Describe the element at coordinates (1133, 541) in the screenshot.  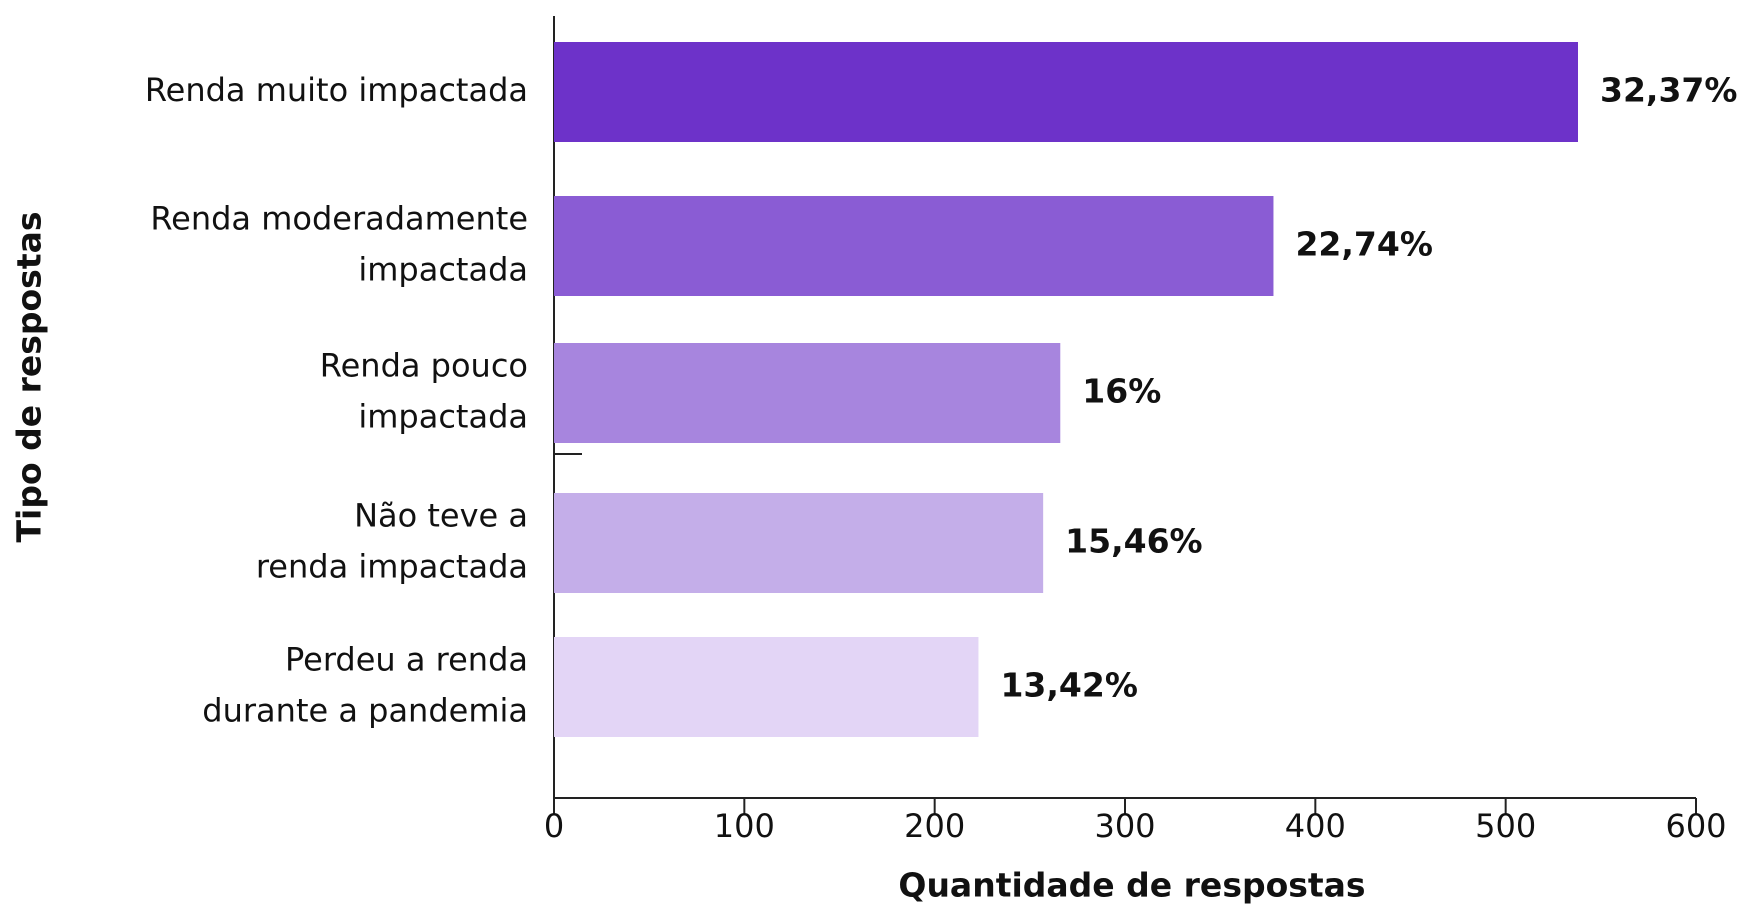
I see `value-label: 15,46%` at that location.